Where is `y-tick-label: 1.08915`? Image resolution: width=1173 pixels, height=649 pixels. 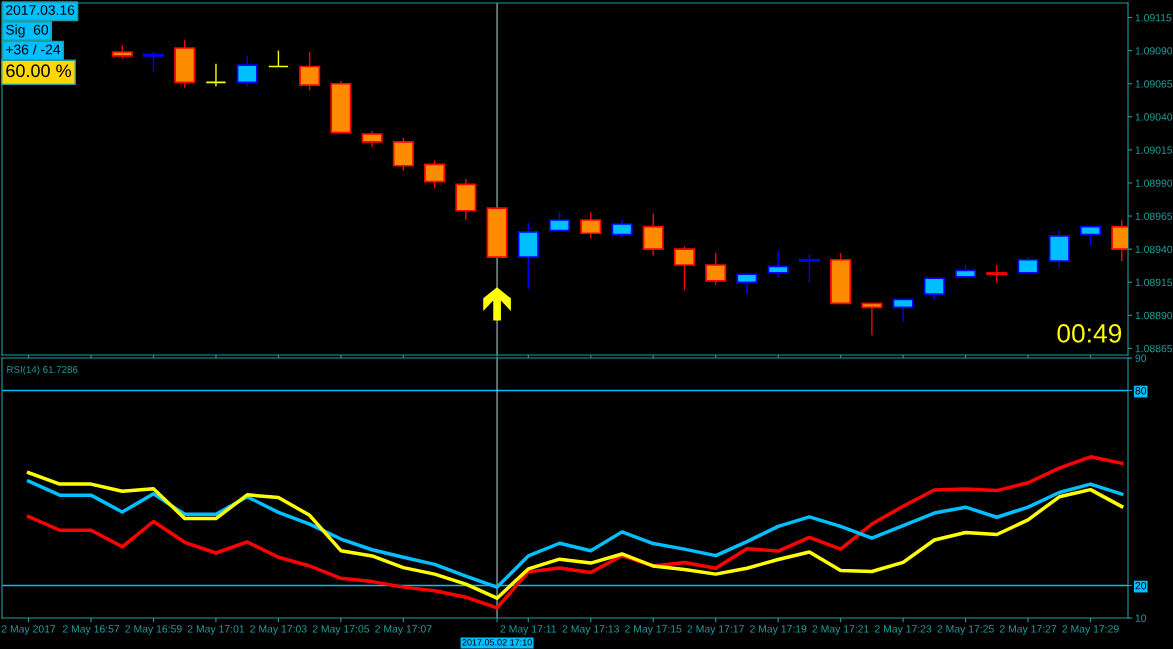
y-tick-label: 1.08915 is located at coordinates (1154, 282).